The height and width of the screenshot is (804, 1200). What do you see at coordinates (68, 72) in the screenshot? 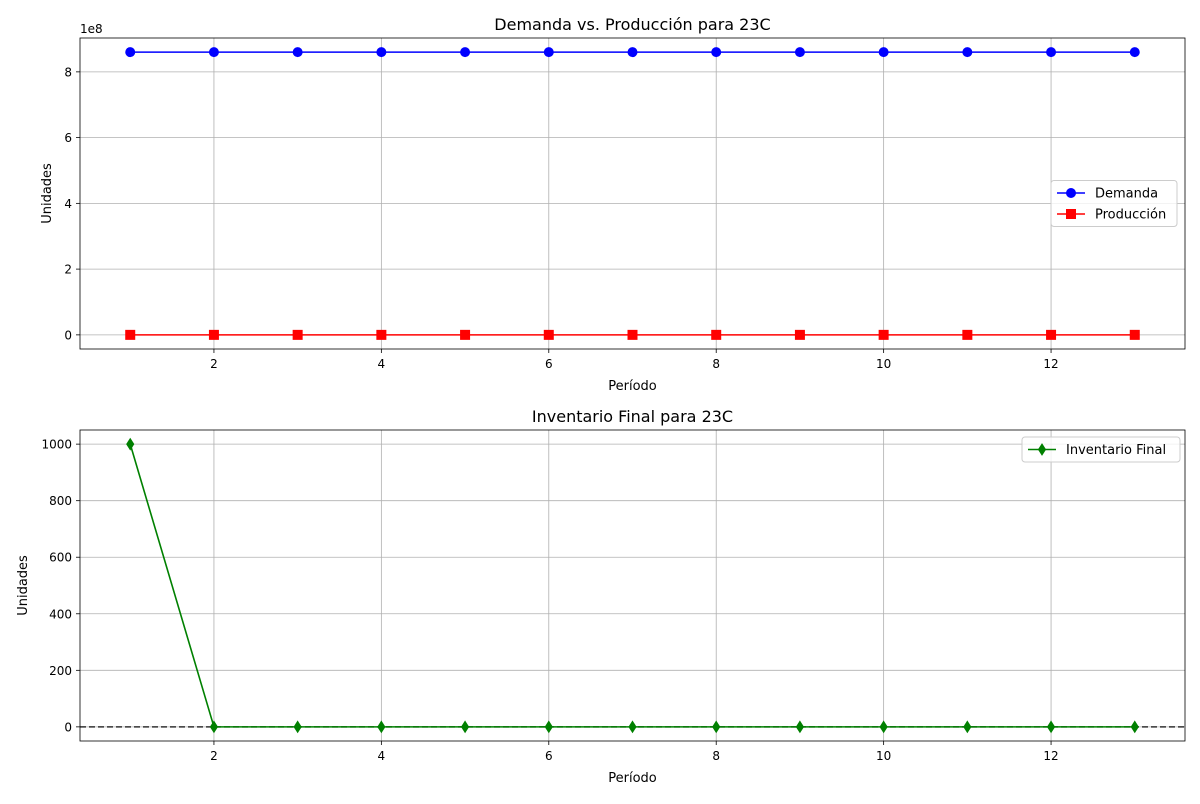
I see `y-tick-label: 8` at bounding box center [68, 72].